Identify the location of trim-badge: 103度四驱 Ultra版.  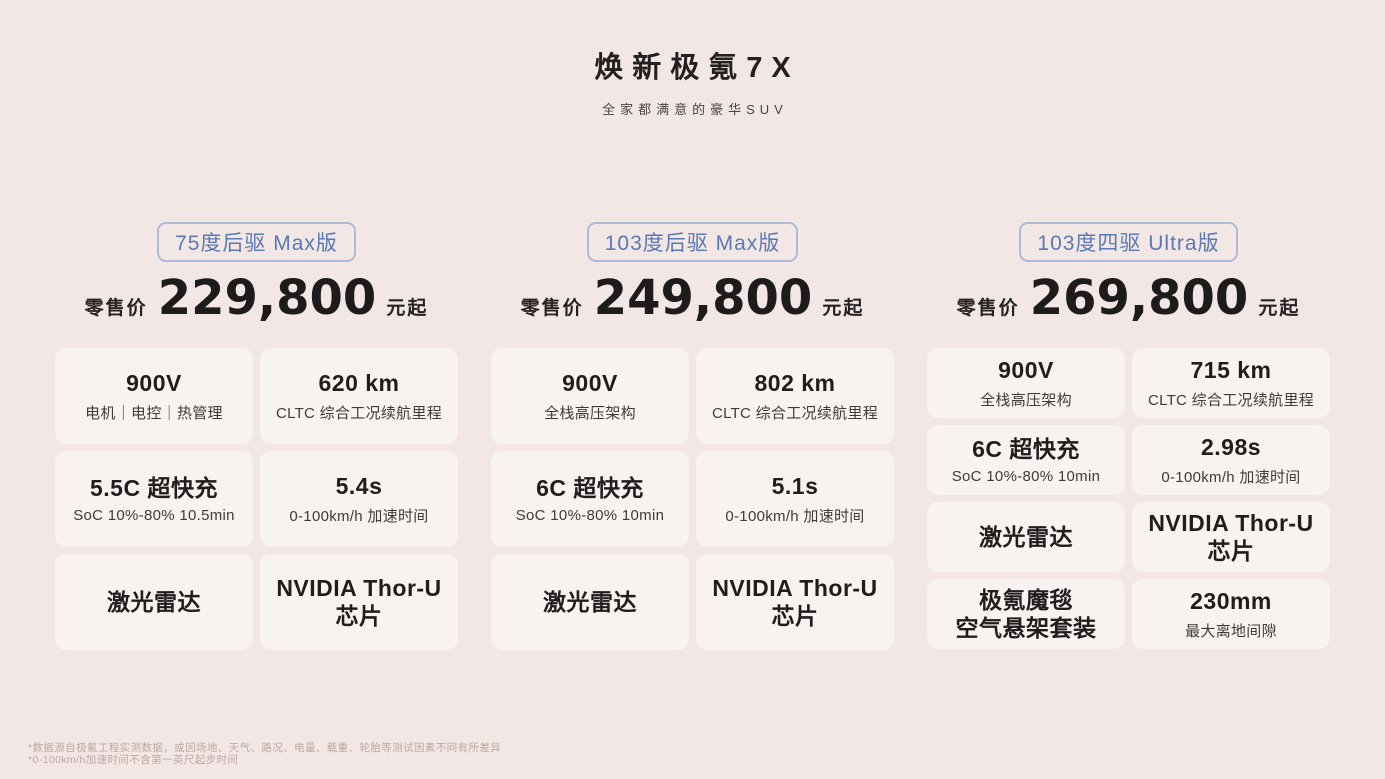
(1128, 242).